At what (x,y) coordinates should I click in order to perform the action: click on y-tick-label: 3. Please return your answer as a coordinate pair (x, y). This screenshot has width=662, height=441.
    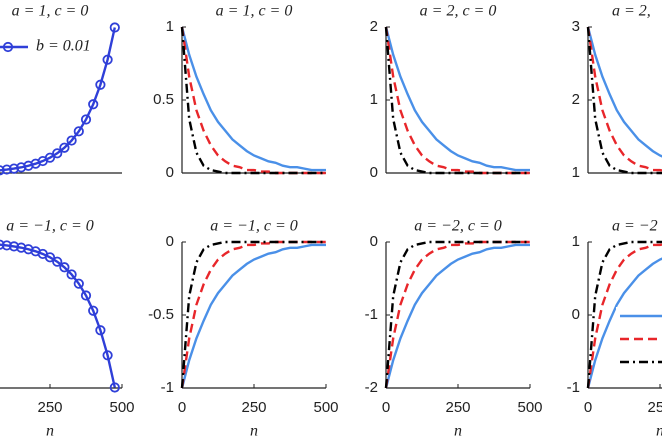
    Looking at the image, I should click on (576, 26).